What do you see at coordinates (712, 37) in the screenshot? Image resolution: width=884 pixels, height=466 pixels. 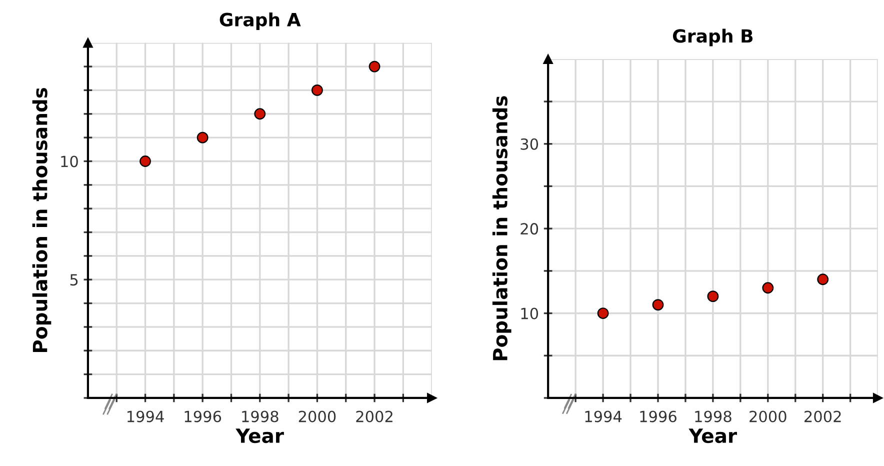 I see `chart-title: Graph B` at bounding box center [712, 37].